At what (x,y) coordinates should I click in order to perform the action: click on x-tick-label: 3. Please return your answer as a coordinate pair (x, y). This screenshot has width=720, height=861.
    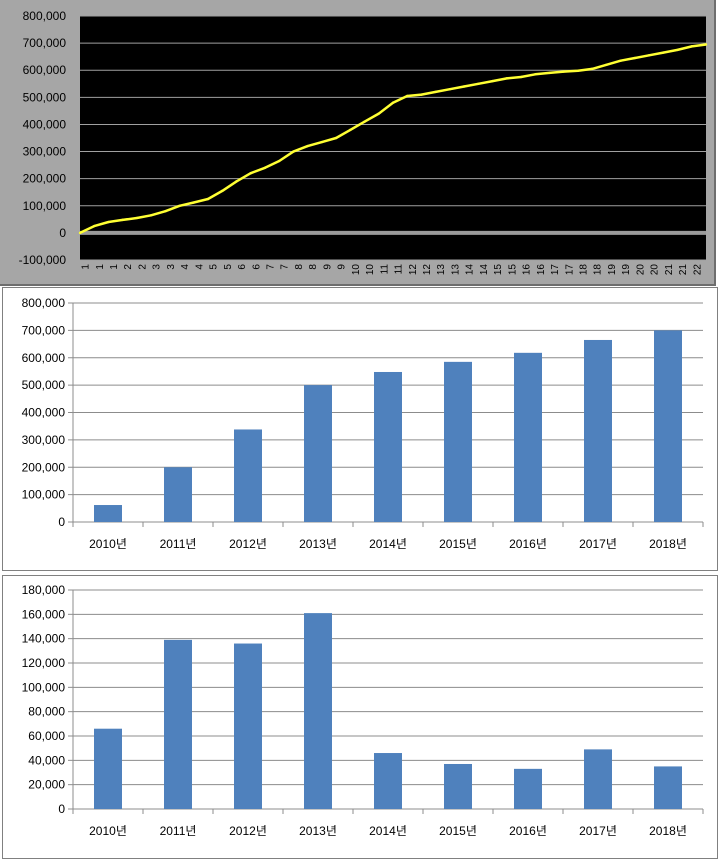
    Looking at the image, I should click on (171, 267).